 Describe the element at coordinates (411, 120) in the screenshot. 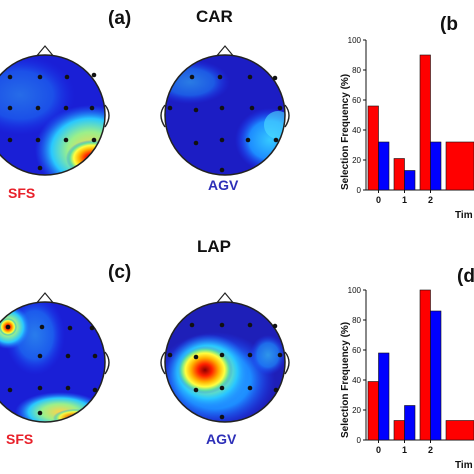

I see `bar-chart-b: 0 20 40 60 80 100 0 1 2` at that location.